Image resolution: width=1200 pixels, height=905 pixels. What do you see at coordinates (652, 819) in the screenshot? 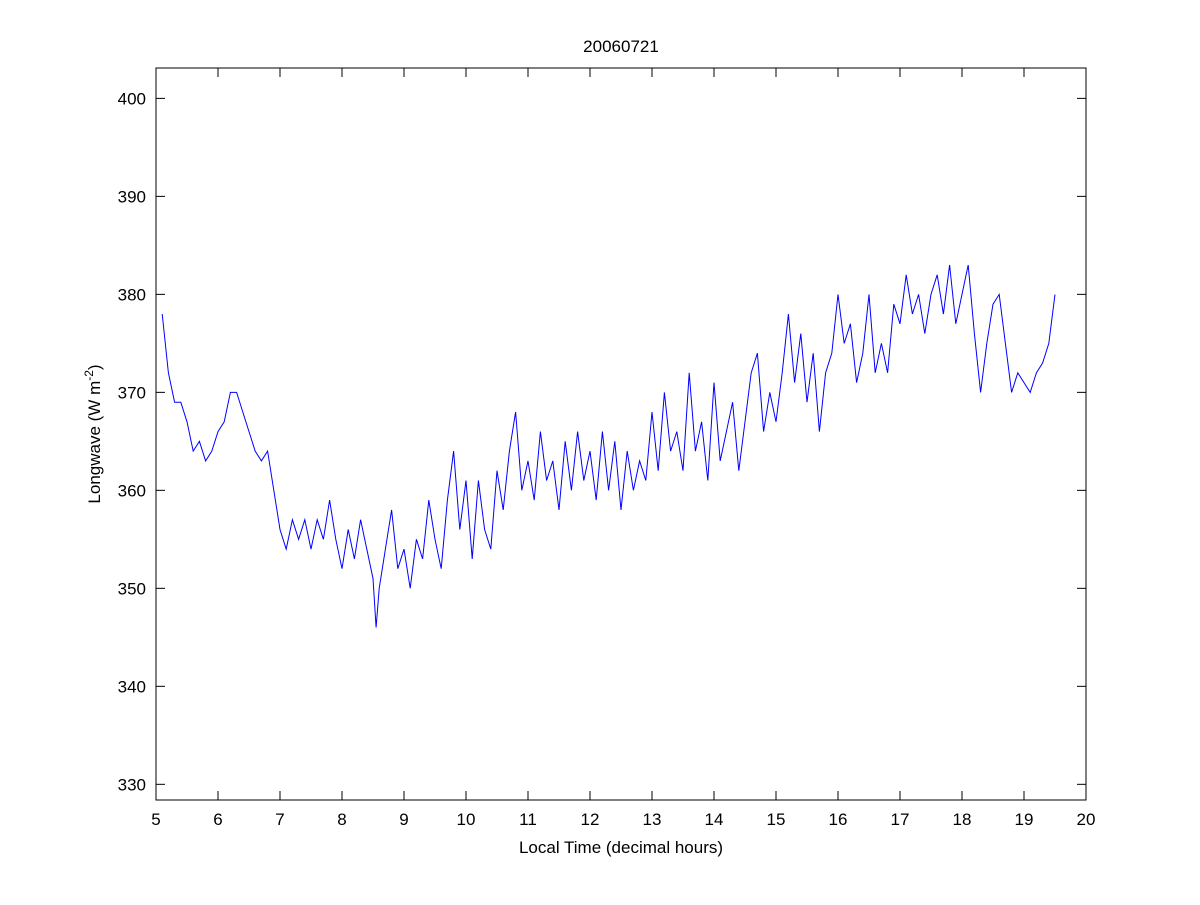
I see `x-tick-label: 13` at bounding box center [652, 819].